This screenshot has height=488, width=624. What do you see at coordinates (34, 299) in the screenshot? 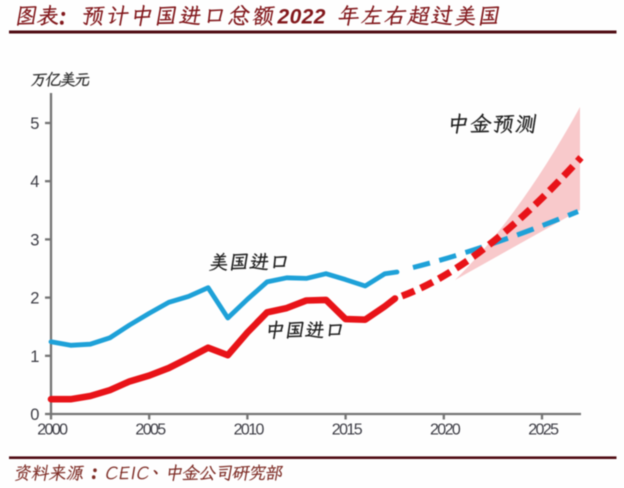
I see `svg-text: 2` at bounding box center [34, 299].